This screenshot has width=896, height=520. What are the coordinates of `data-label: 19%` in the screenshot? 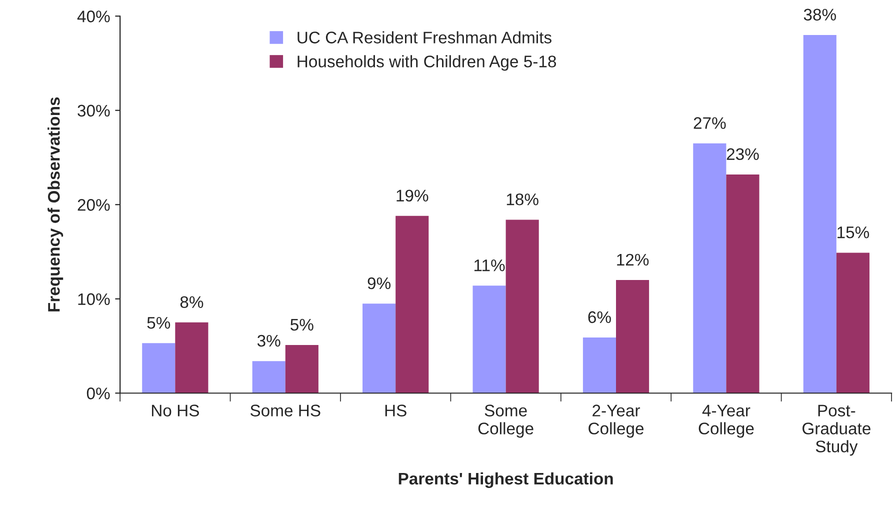 It's located at (412, 196).